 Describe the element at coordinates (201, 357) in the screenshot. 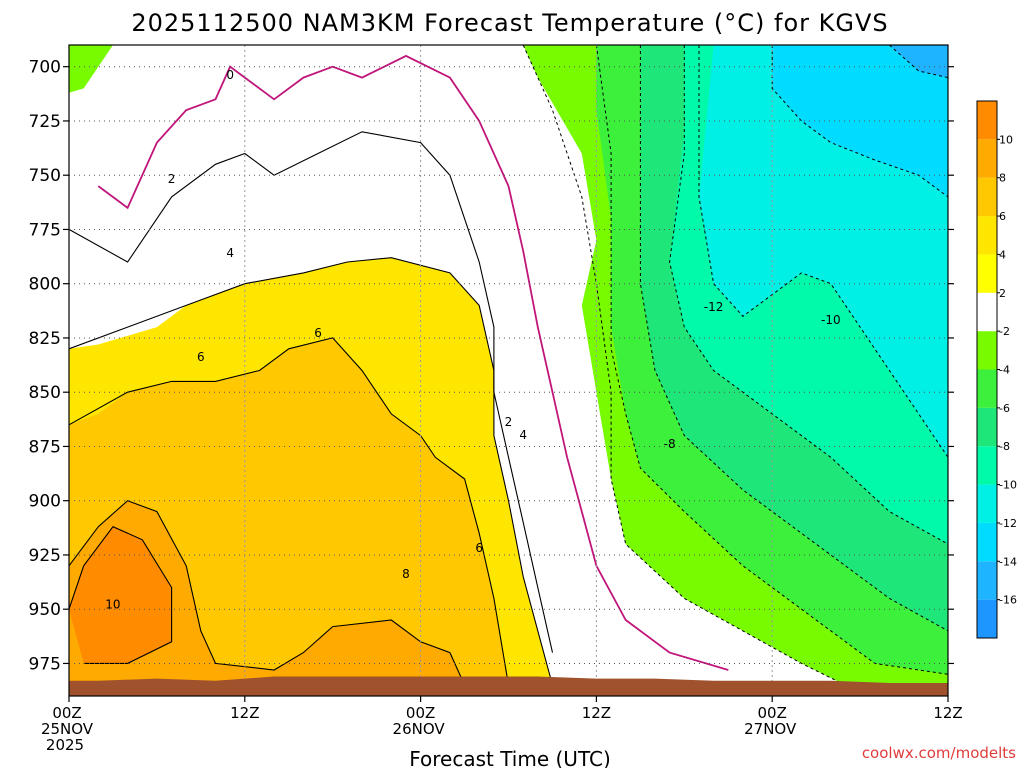

I see `contour-label-3: 6` at that location.